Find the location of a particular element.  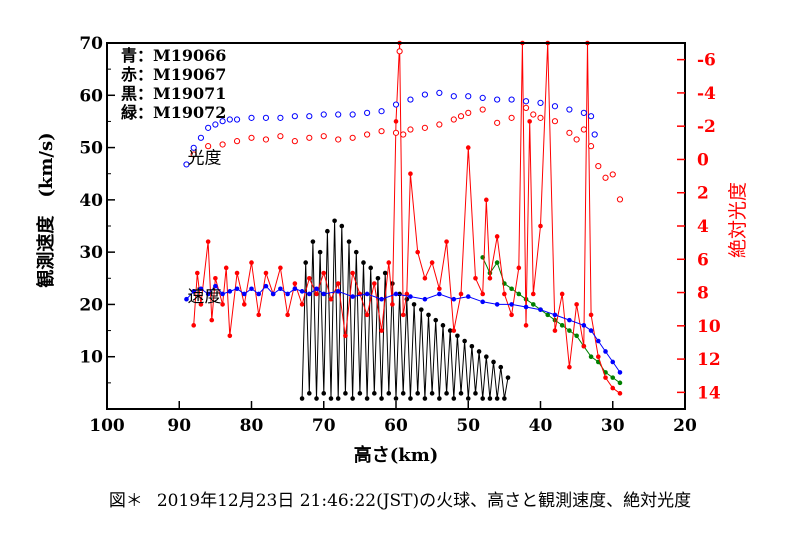

y-left-tick-label: 40 is located at coordinates (91, 201).